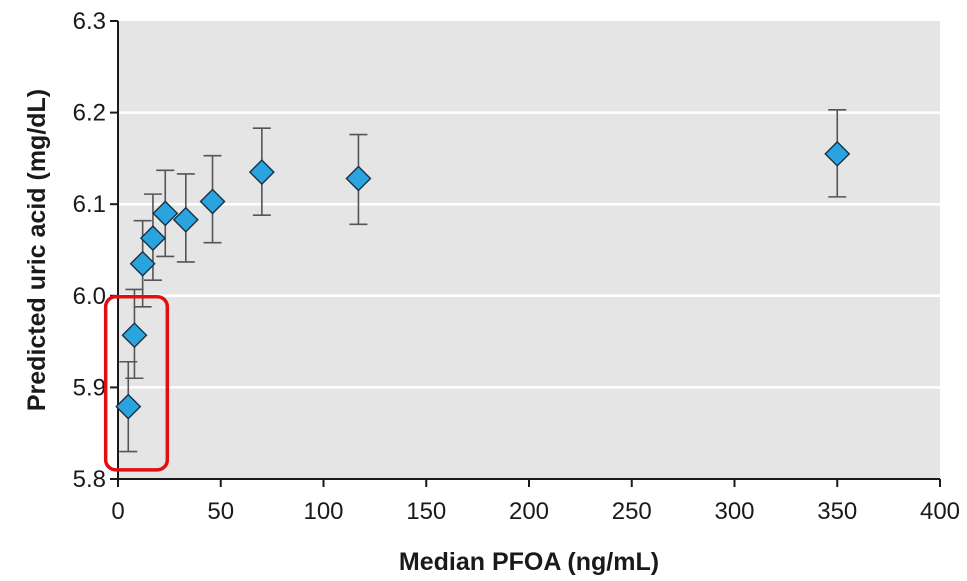 Image resolution: width=967 pixels, height=581 pixels. Describe the element at coordinates (220, 511) in the screenshot. I see `x-tick-label-1: 50` at that location.